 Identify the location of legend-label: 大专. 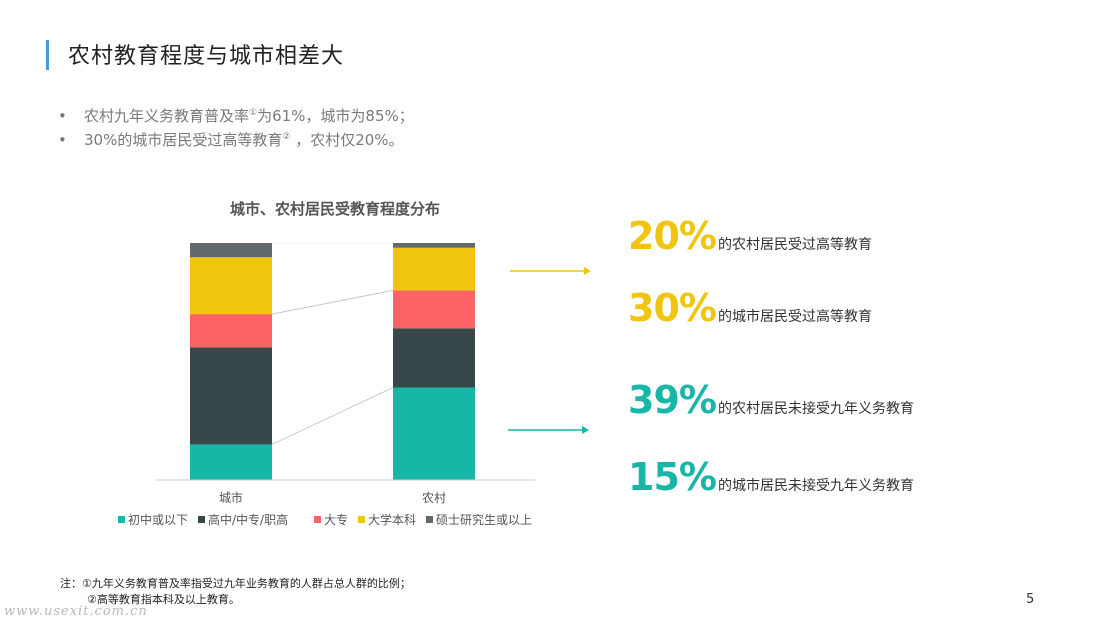
(336, 519).